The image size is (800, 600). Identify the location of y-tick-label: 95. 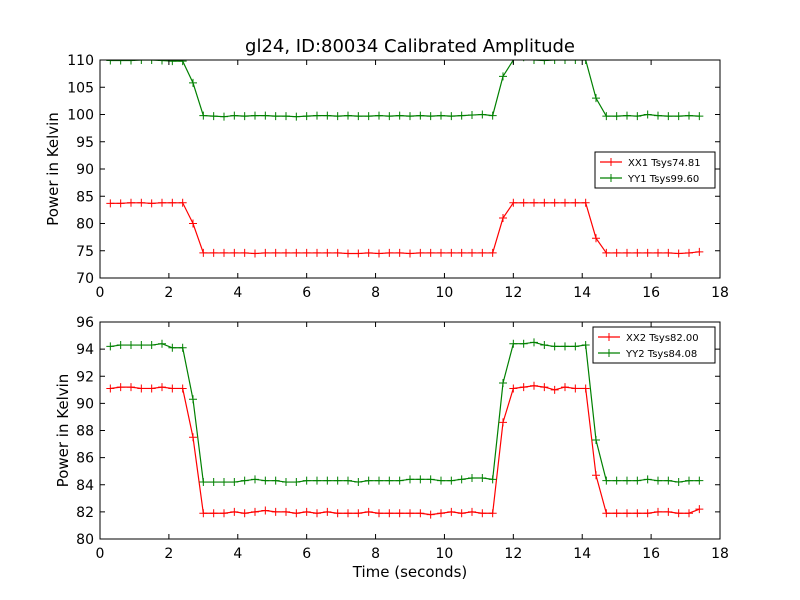
(85, 143).